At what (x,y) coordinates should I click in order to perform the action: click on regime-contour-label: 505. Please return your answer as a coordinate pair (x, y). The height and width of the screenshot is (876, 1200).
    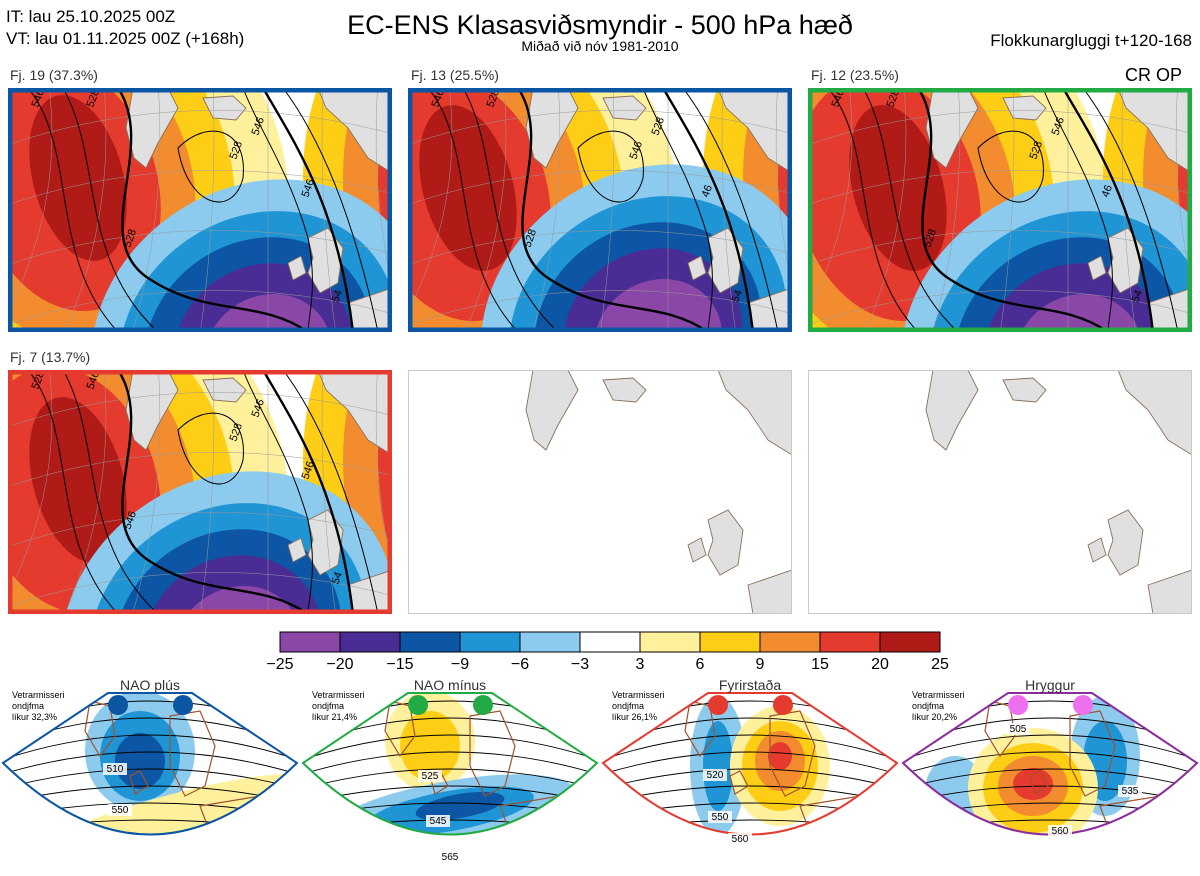
    Looking at the image, I should click on (1018, 729).